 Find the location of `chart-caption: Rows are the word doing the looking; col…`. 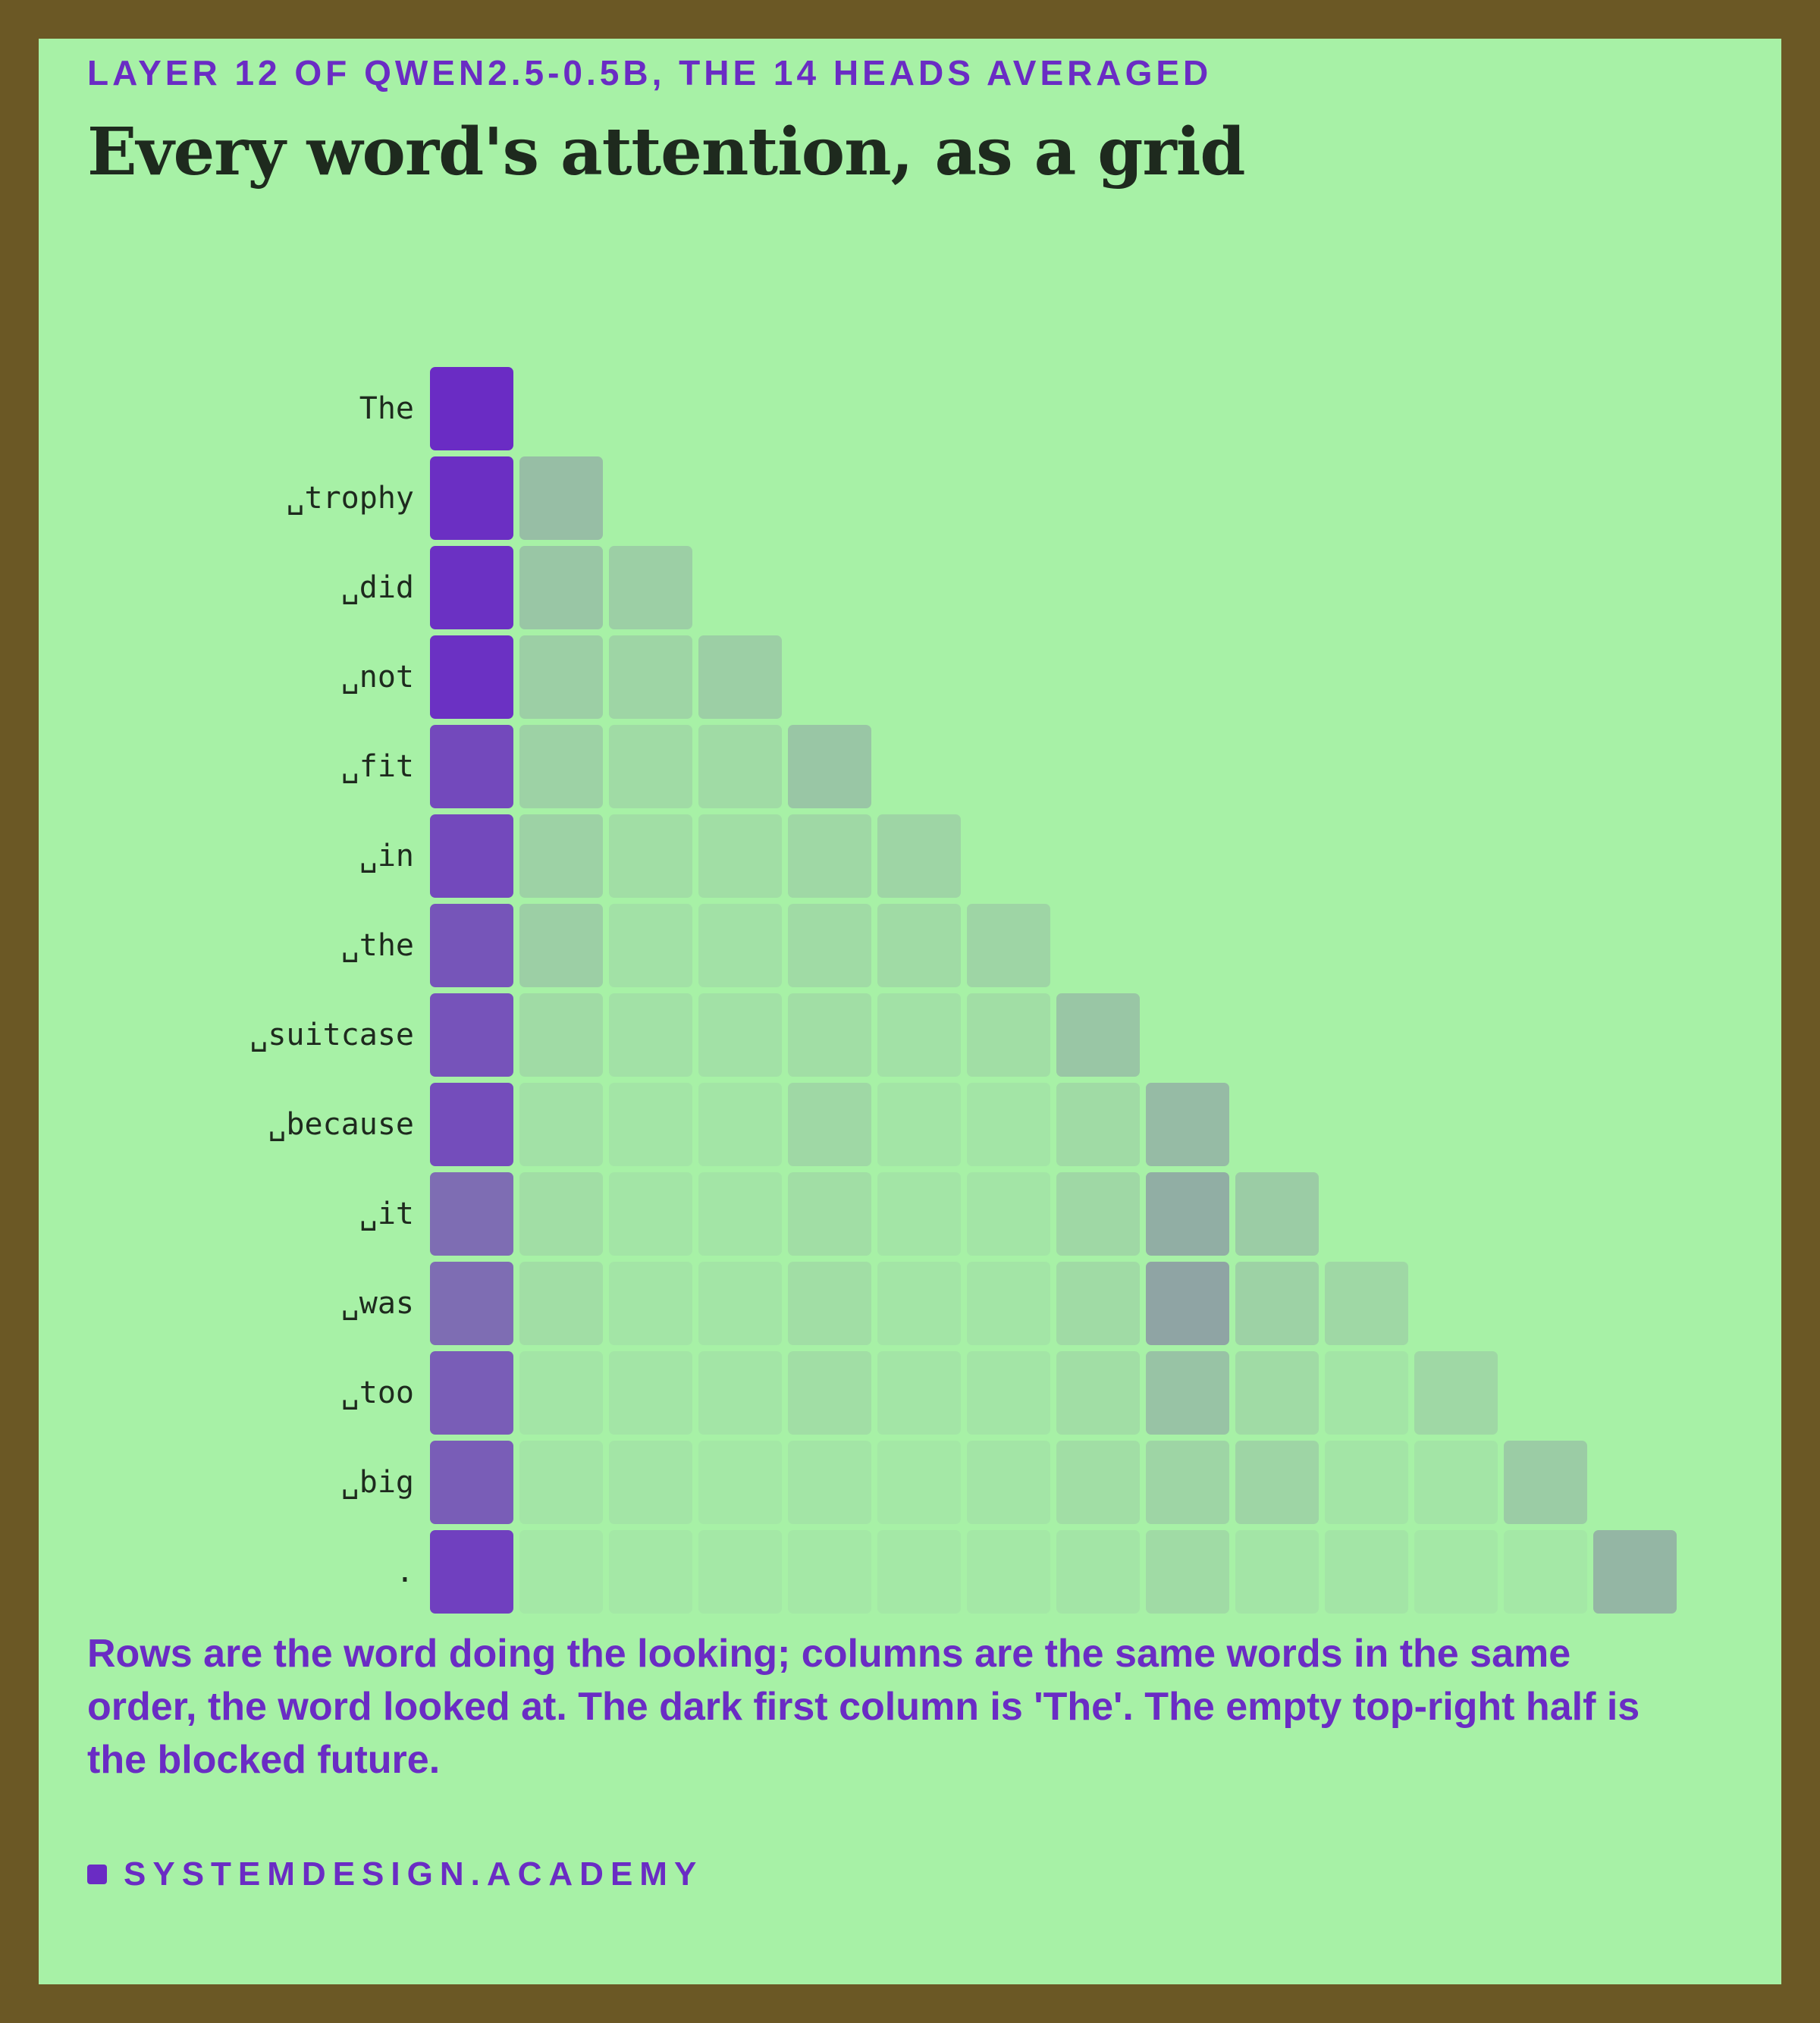

chart-caption: Rows are the word doing the looking; col… is located at coordinates (863, 1707).